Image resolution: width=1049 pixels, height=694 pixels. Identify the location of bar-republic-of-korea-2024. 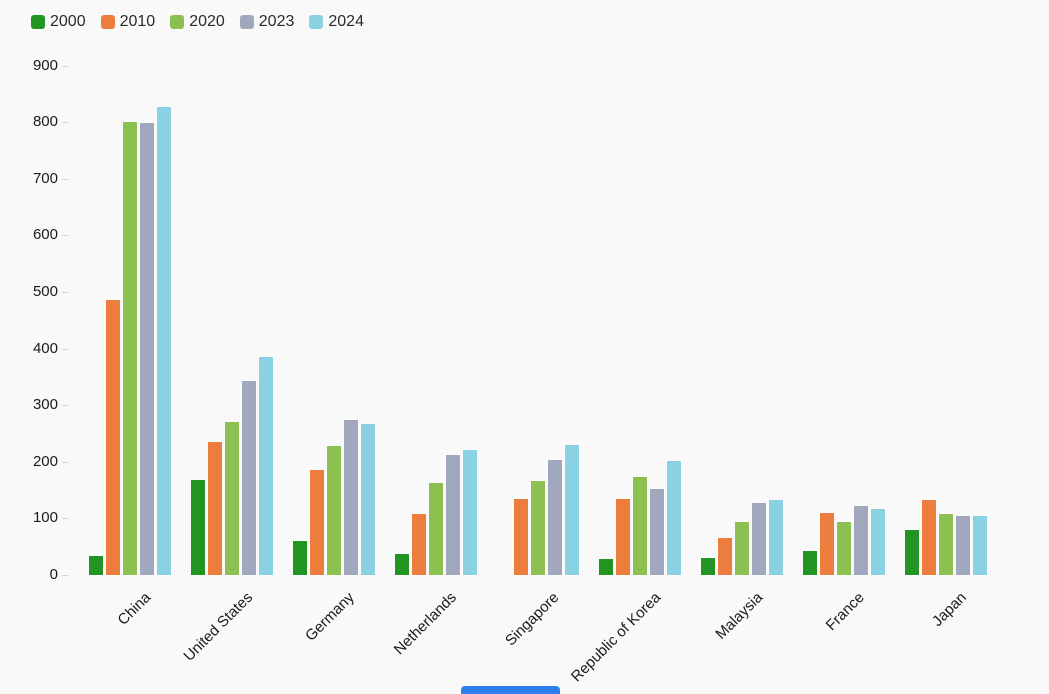
(674, 517).